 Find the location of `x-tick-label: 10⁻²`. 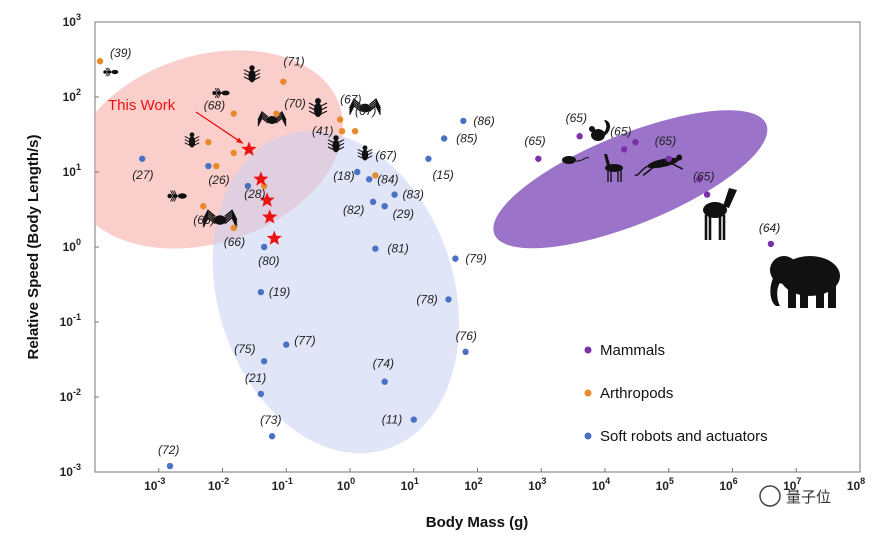

x-tick-label: 10⁻² is located at coordinates (218, 484).